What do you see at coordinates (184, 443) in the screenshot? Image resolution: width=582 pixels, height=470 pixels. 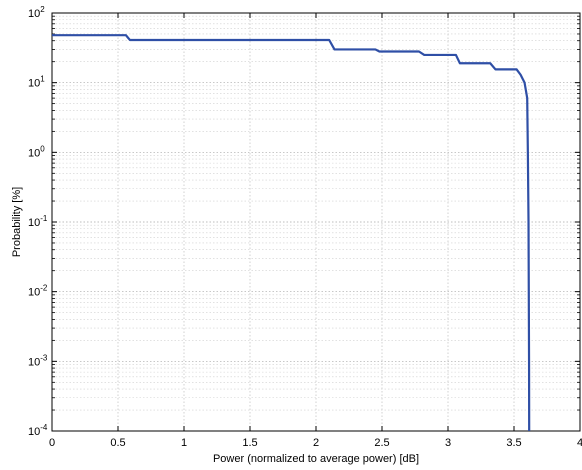 I see `x-tick-label: 1` at bounding box center [184, 443].